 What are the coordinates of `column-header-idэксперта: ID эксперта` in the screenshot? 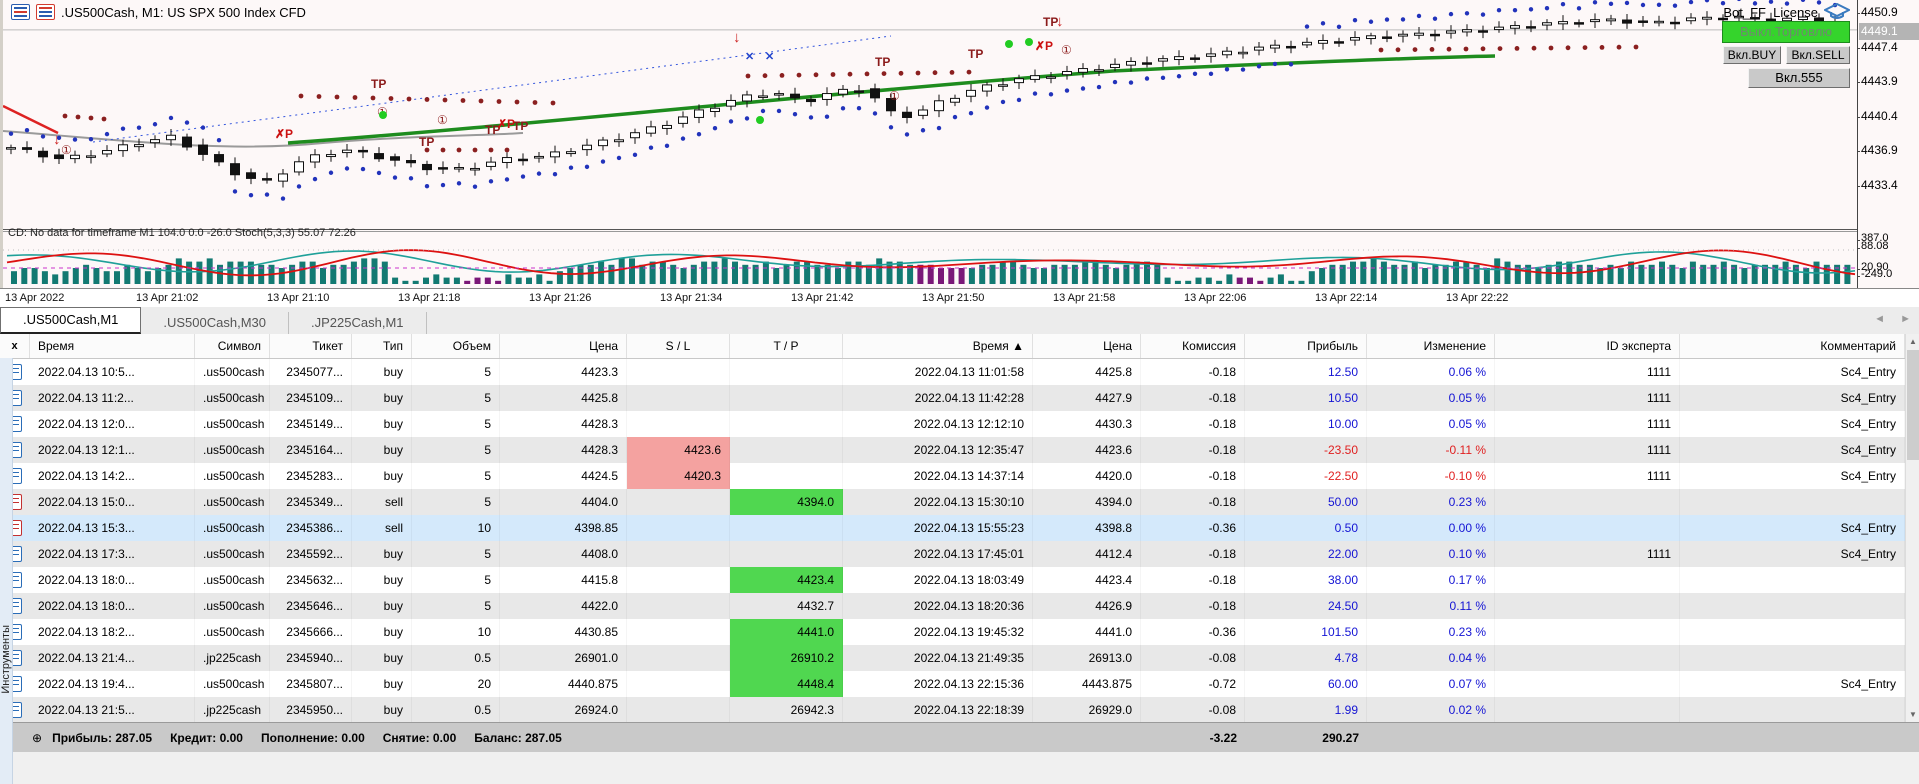 It's located at (1587, 346).